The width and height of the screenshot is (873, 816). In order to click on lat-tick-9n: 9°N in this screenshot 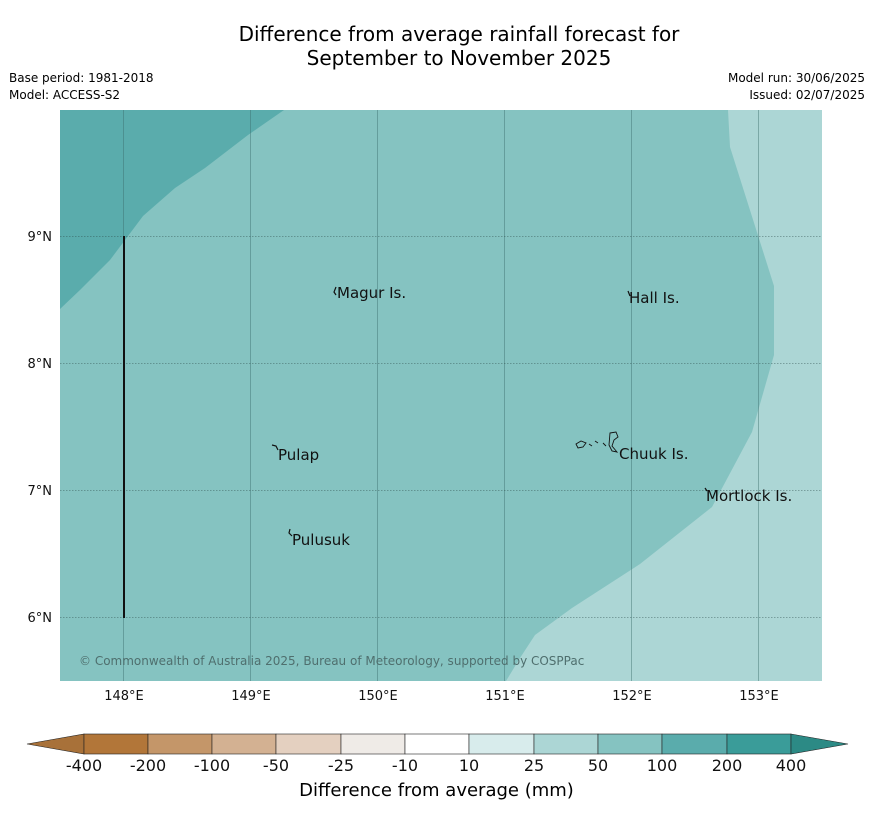, I will do `click(40, 237)`.